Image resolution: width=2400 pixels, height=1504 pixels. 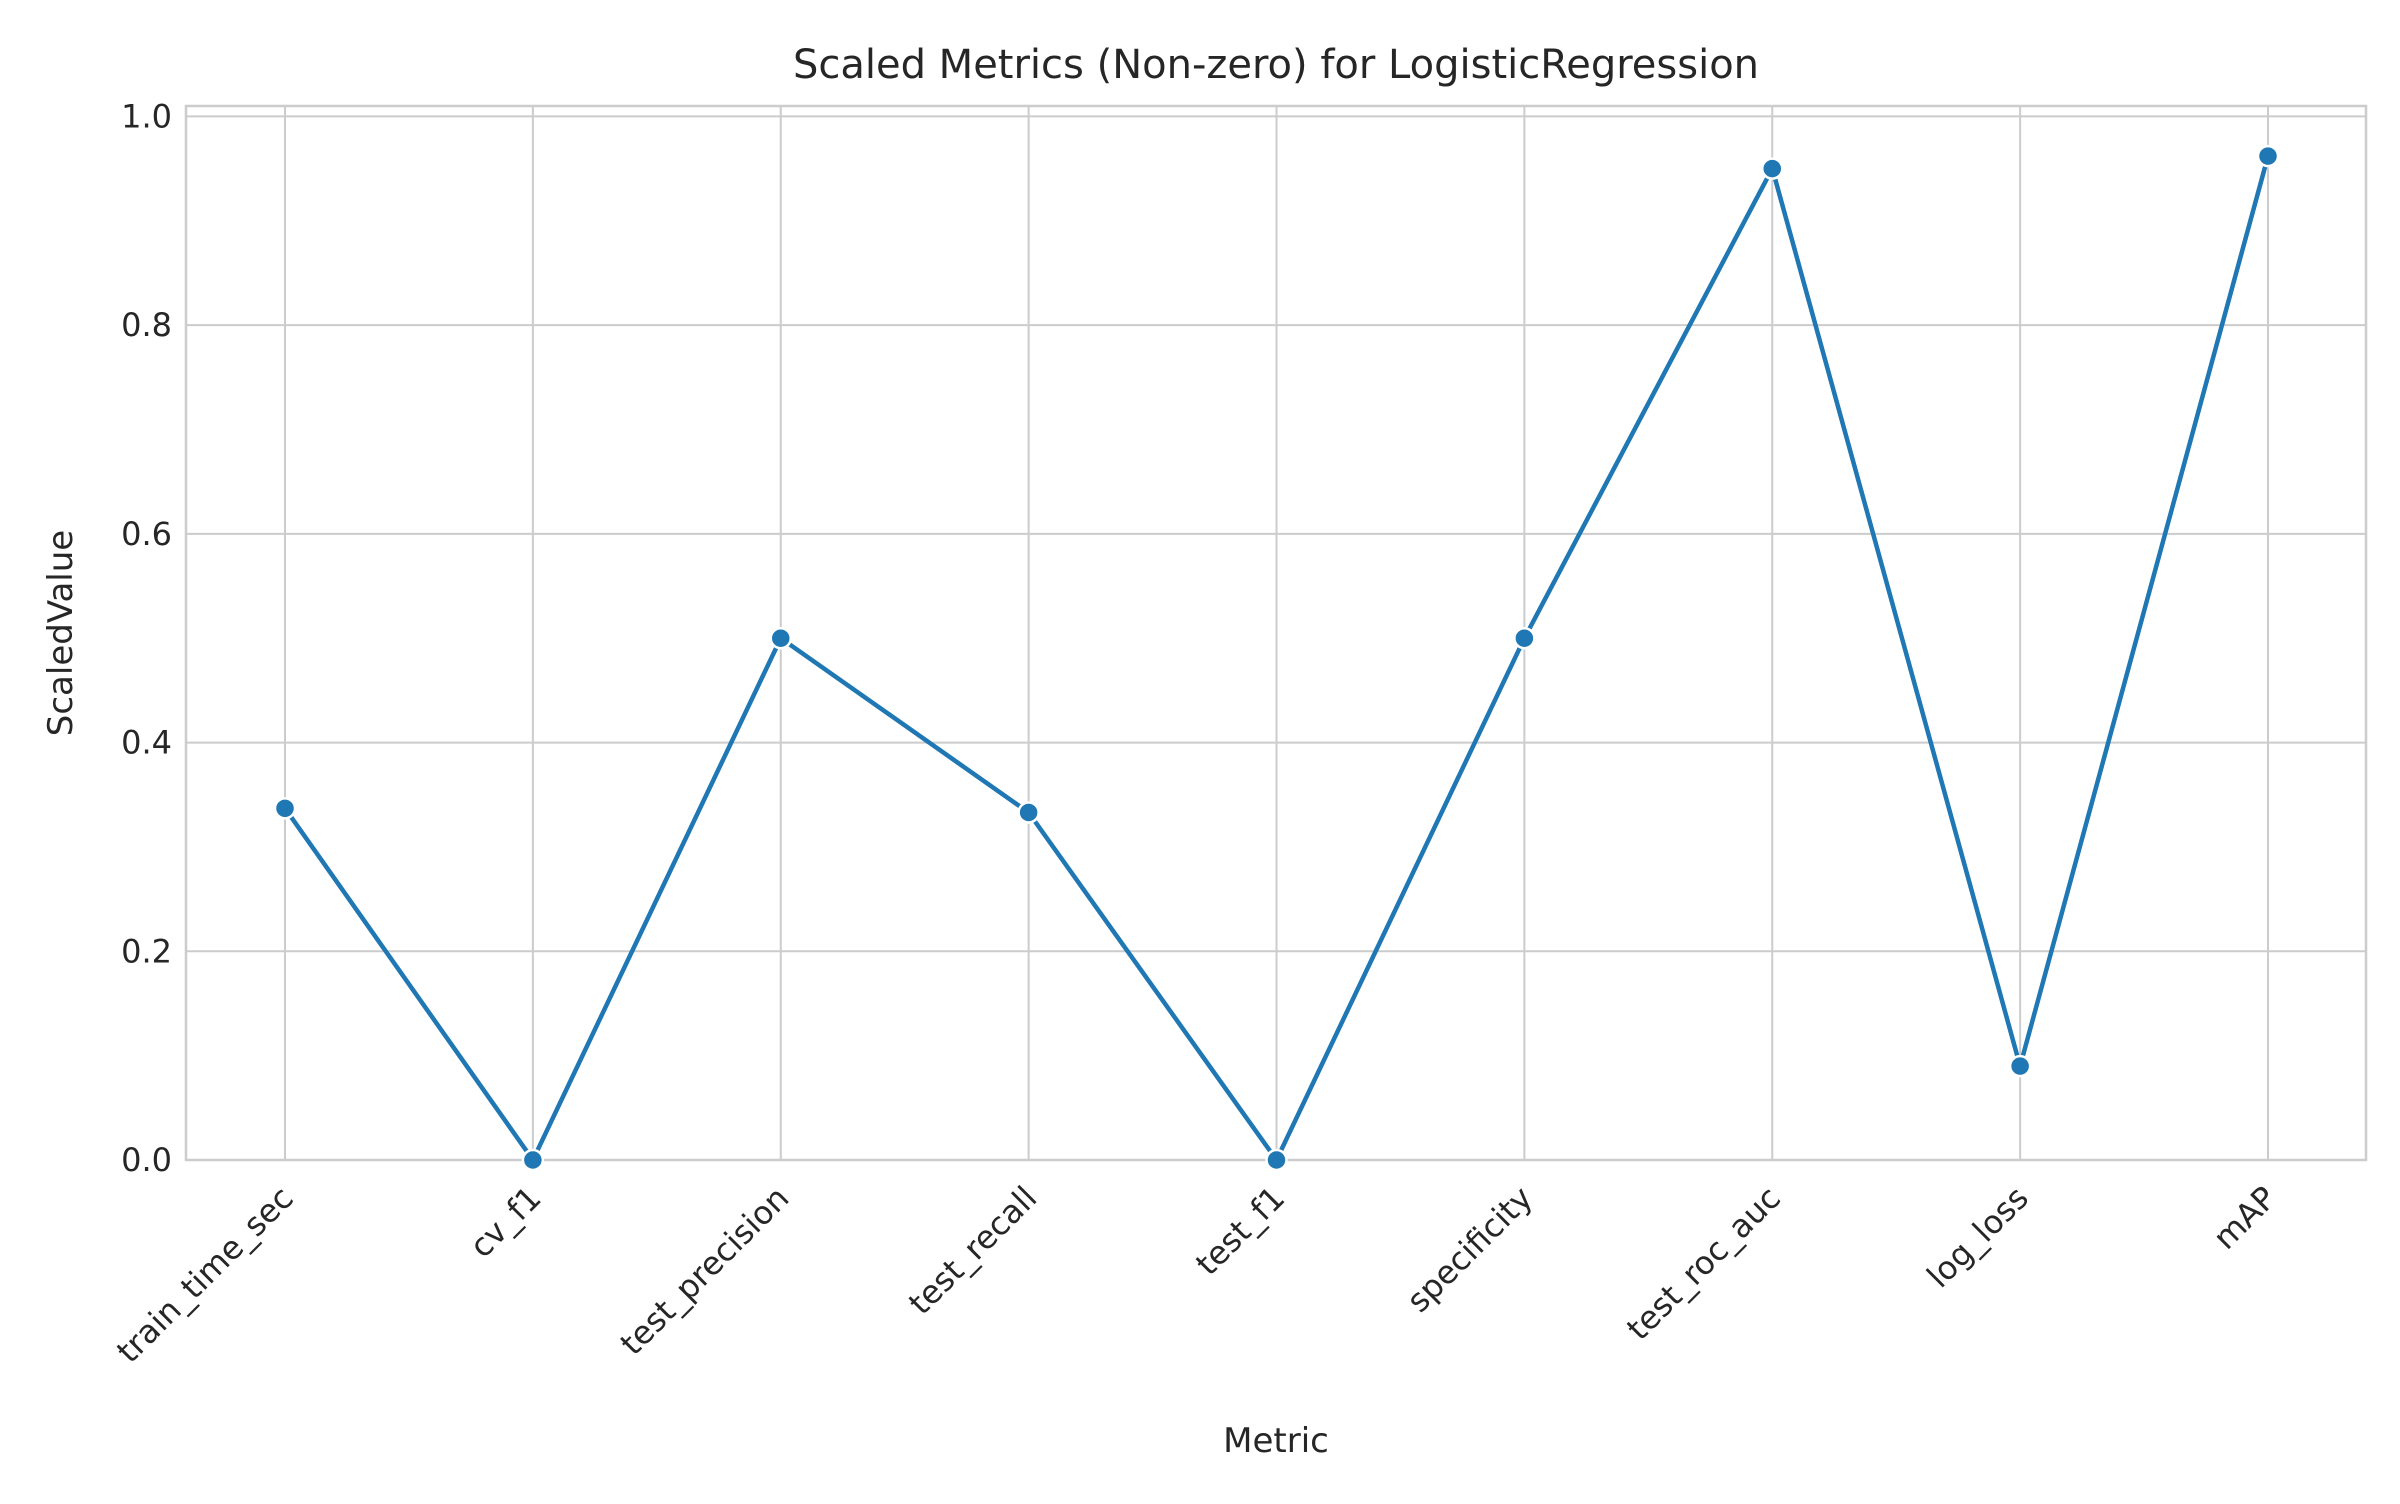 I want to click on x-axis-label: Metric, so click(x=1276, y=1441).